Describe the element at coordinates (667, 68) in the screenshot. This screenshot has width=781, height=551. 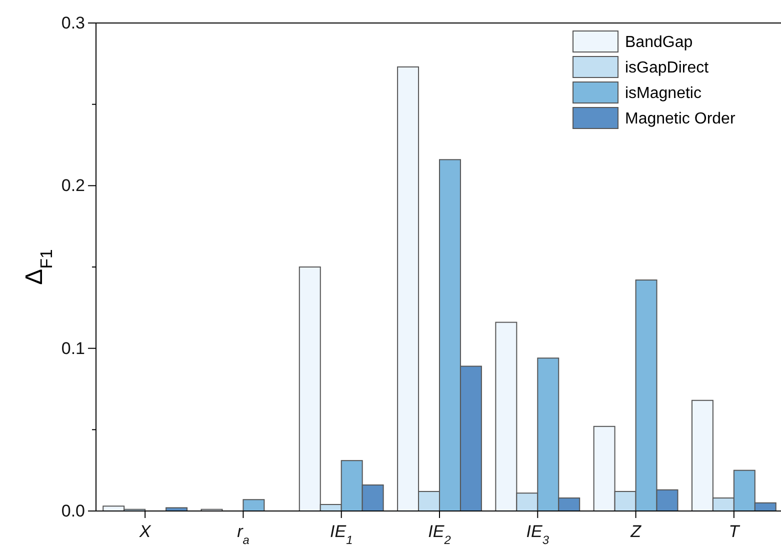
I see `legend-label: isGapDirect` at that location.